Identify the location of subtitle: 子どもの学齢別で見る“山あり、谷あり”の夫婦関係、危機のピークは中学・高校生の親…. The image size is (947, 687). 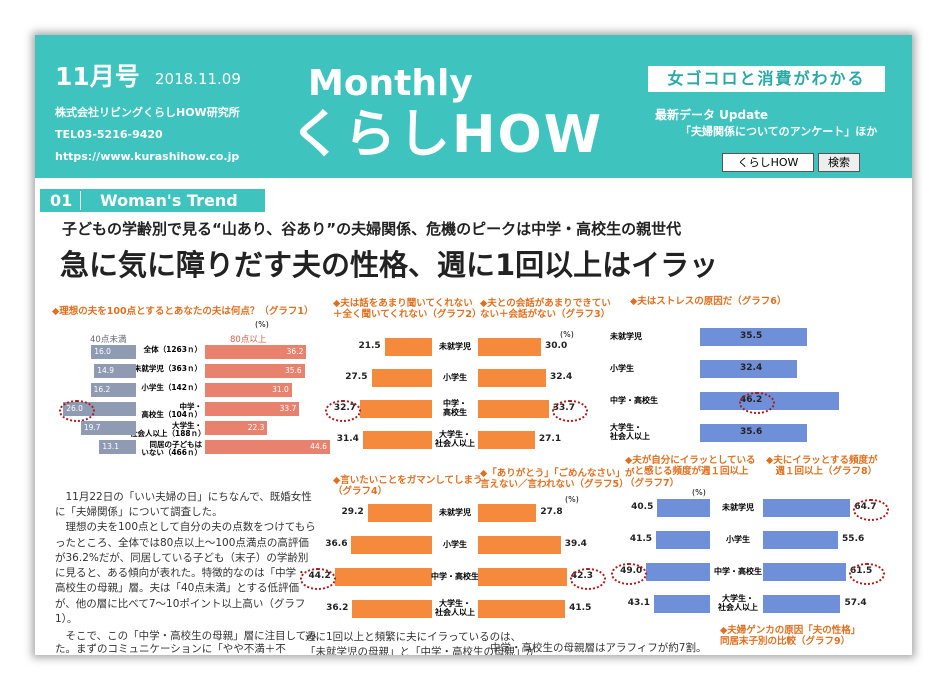
(372, 229).